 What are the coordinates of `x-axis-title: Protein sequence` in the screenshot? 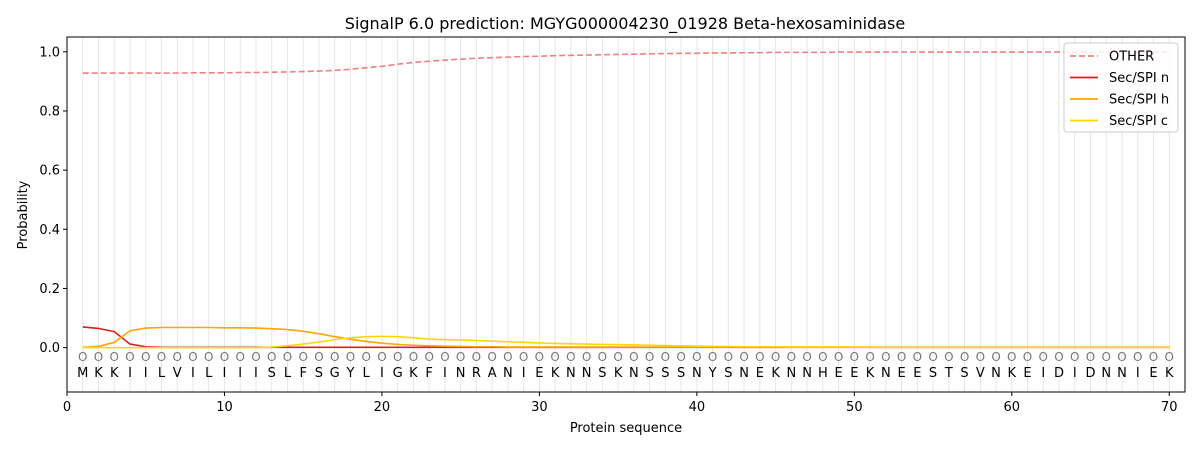 It's located at (626, 428).